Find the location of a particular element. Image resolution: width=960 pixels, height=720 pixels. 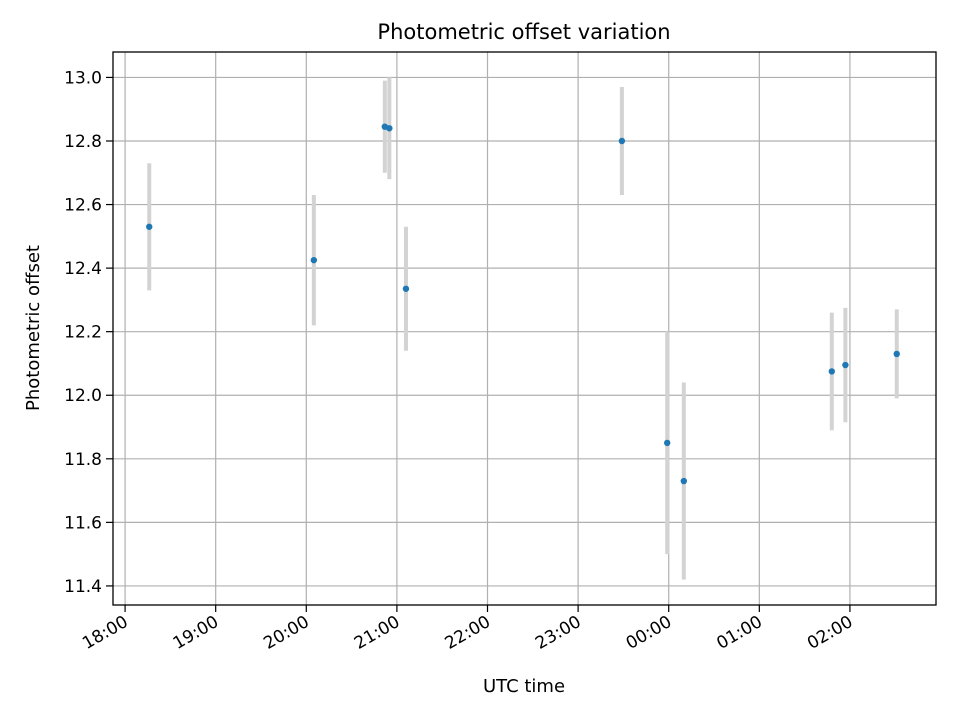

y-tick-label: 13.0 is located at coordinates (83, 78).